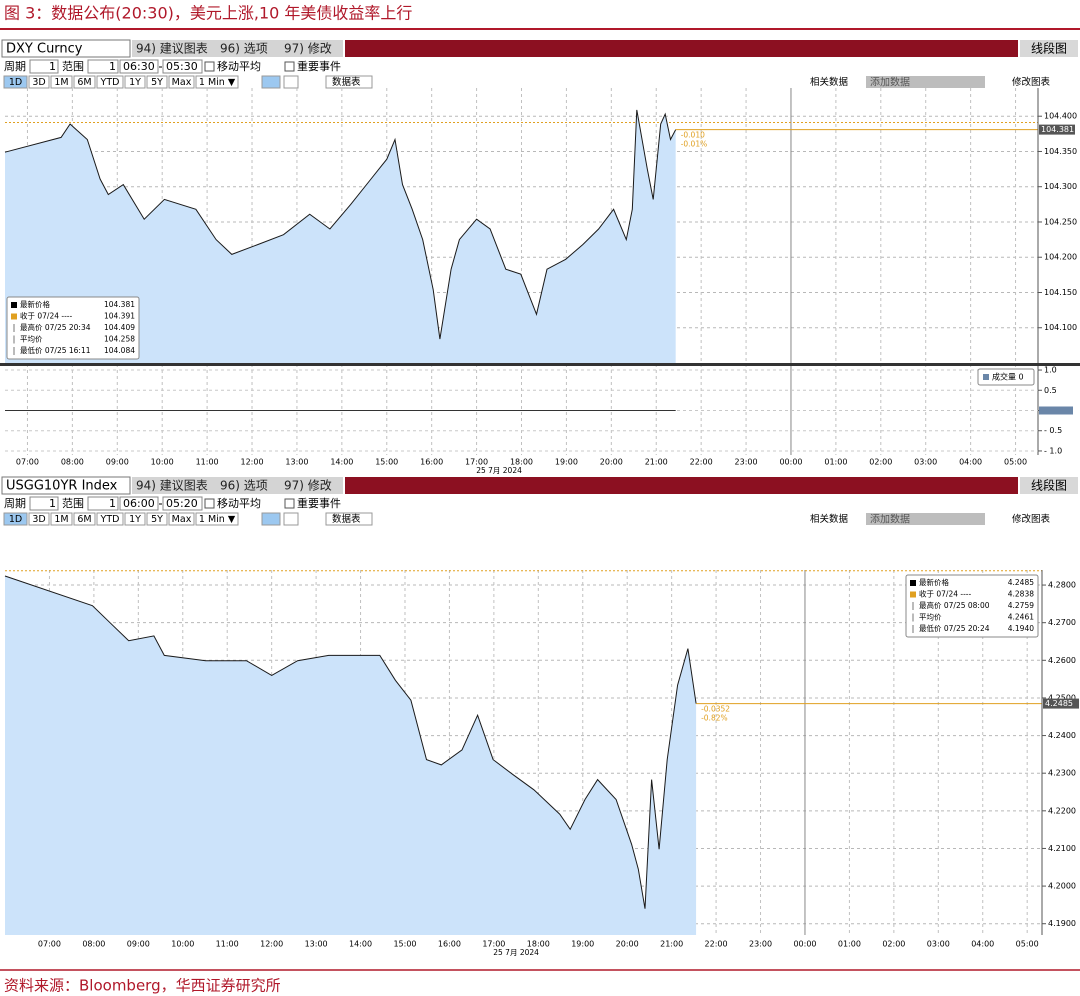 This screenshot has width=1080, height=996. I want to click on menu-bar, so click(237, 48).